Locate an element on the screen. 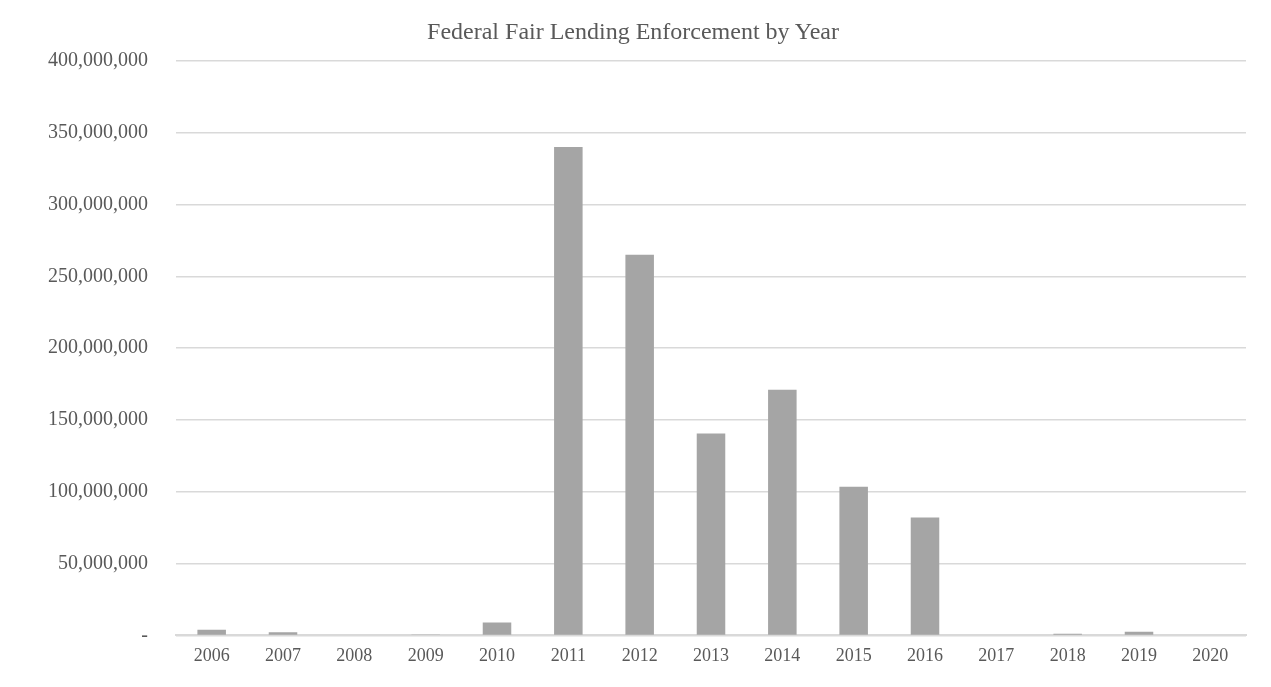 The width and height of the screenshot is (1271, 687). y-tick-label: 350,000,000 is located at coordinates (98, 130).